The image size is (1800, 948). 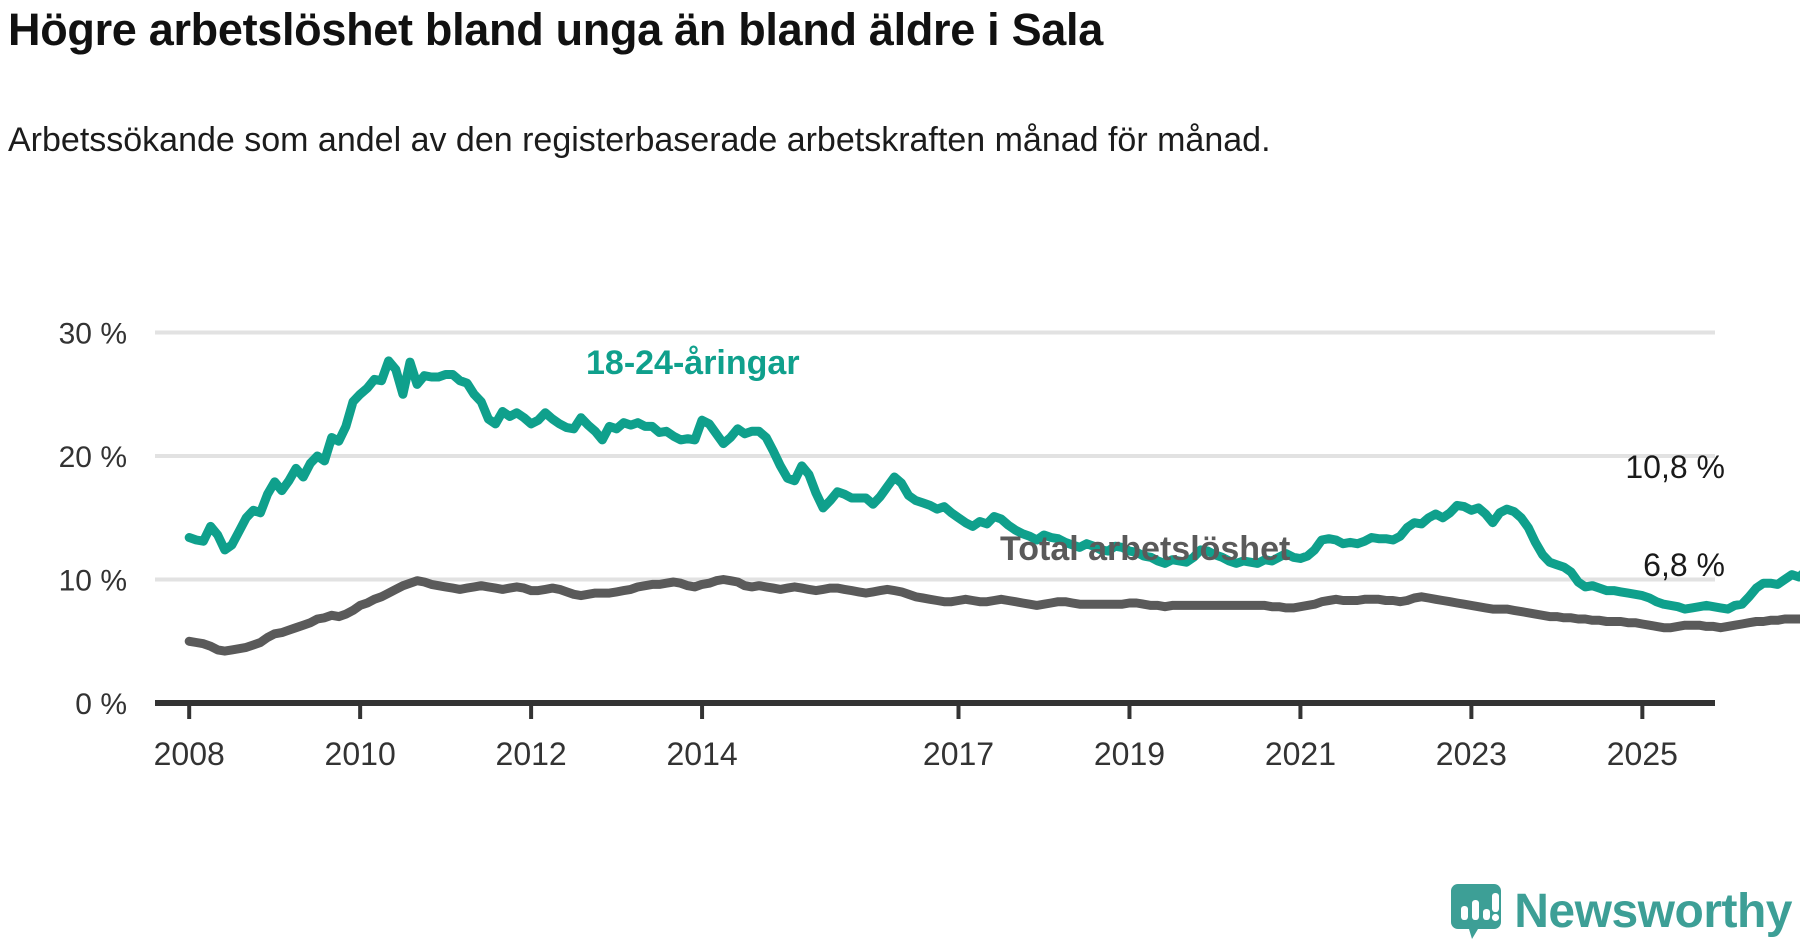 What do you see at coordinates (101, 704) in the screenshot?
I see `y-tick-label: 0 %` at bounding box center [101, 704].